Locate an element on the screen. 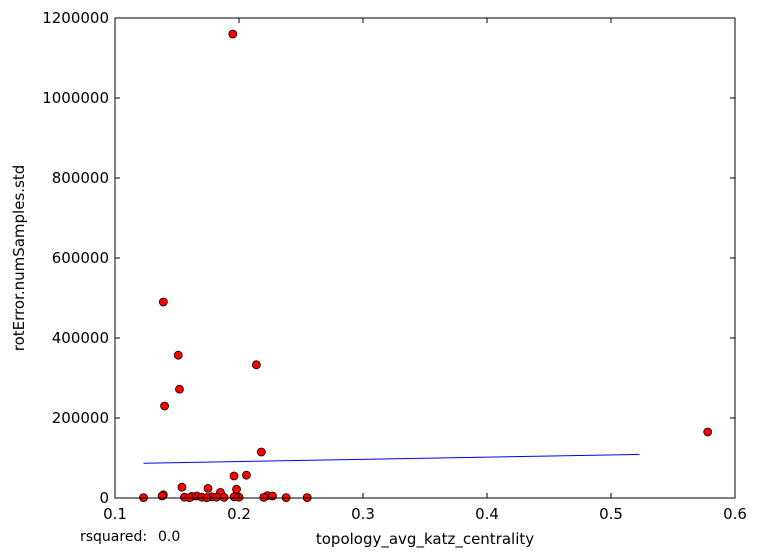 The height and width of the screenshot is (557, 757). x-tick-label: 0.3 is located at coordinates (363, 514).